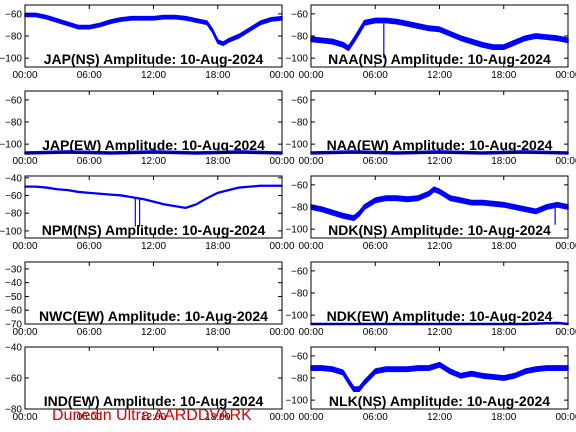  Describe the element at coordinates (440, 145) in the screenshot. I see `panel-title: NAA(EW) Amplitude: 10-Aug-2024` at that location.